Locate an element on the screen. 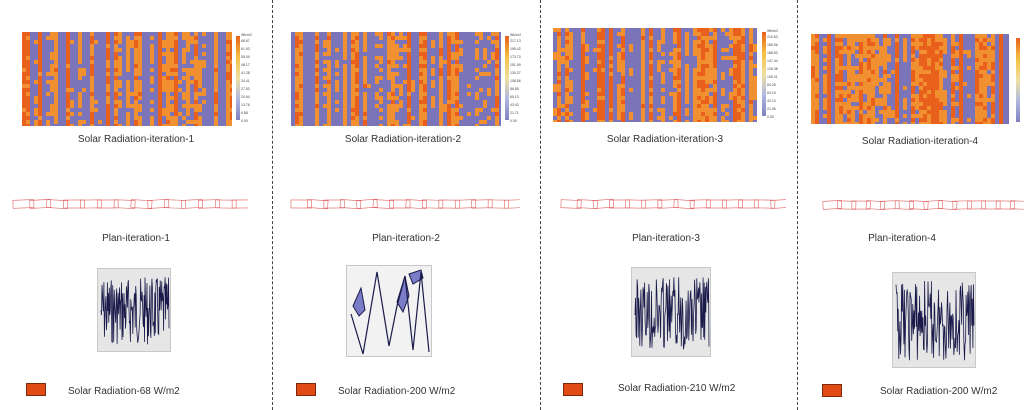 This screenshot has width=1024, height=410. legend-tick-label: 43.42 is located at coordinates (514, 105).